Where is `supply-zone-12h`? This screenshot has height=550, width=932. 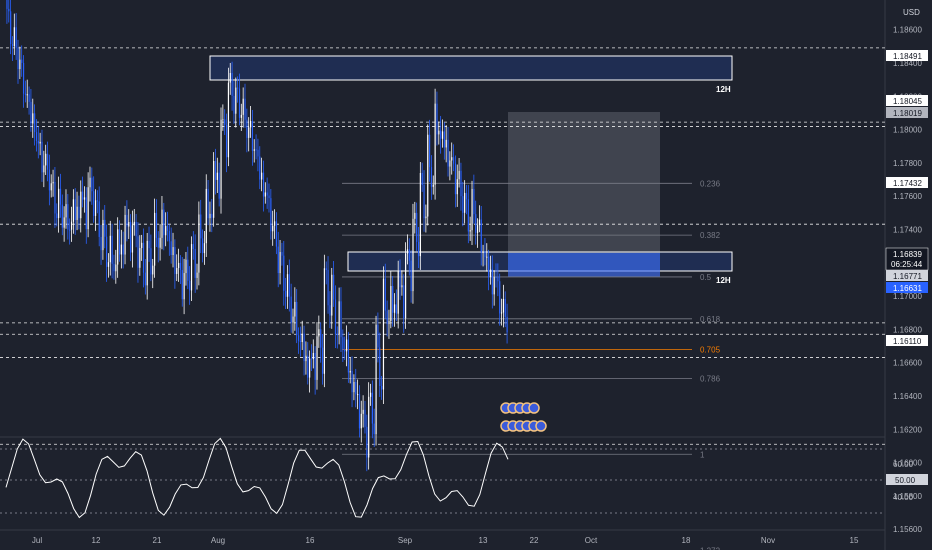
supply-zone-12h is located at coordinates (471, 68).